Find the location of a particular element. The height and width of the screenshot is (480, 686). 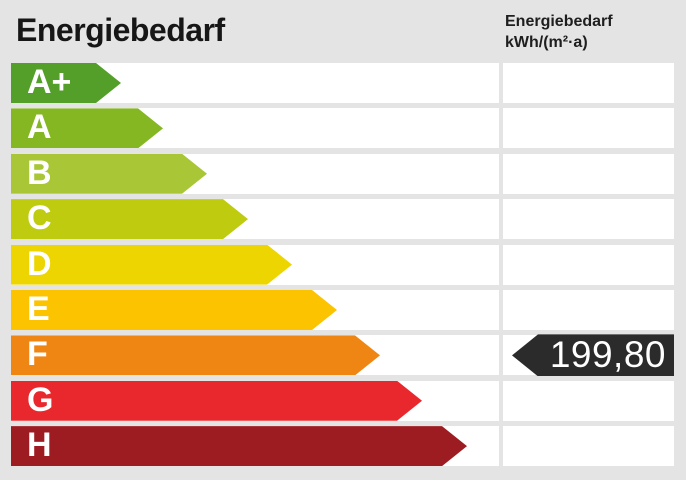

rating-arrow: B is located at coordinates (109, 174).